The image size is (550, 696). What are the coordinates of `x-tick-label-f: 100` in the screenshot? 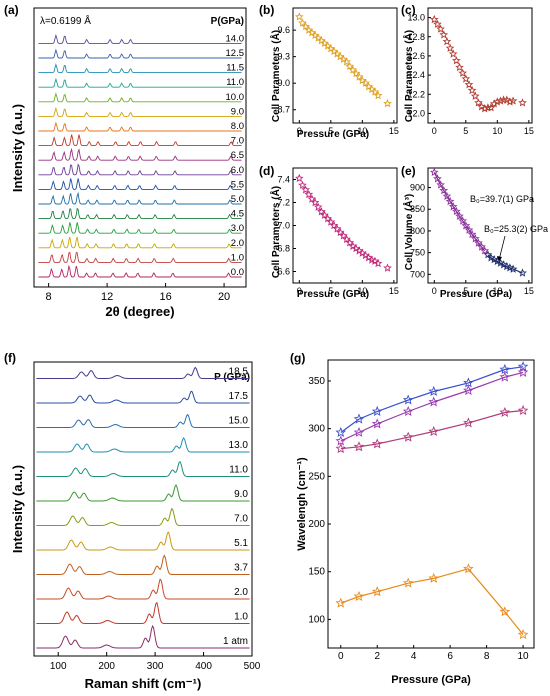 It's located at (58, 666).